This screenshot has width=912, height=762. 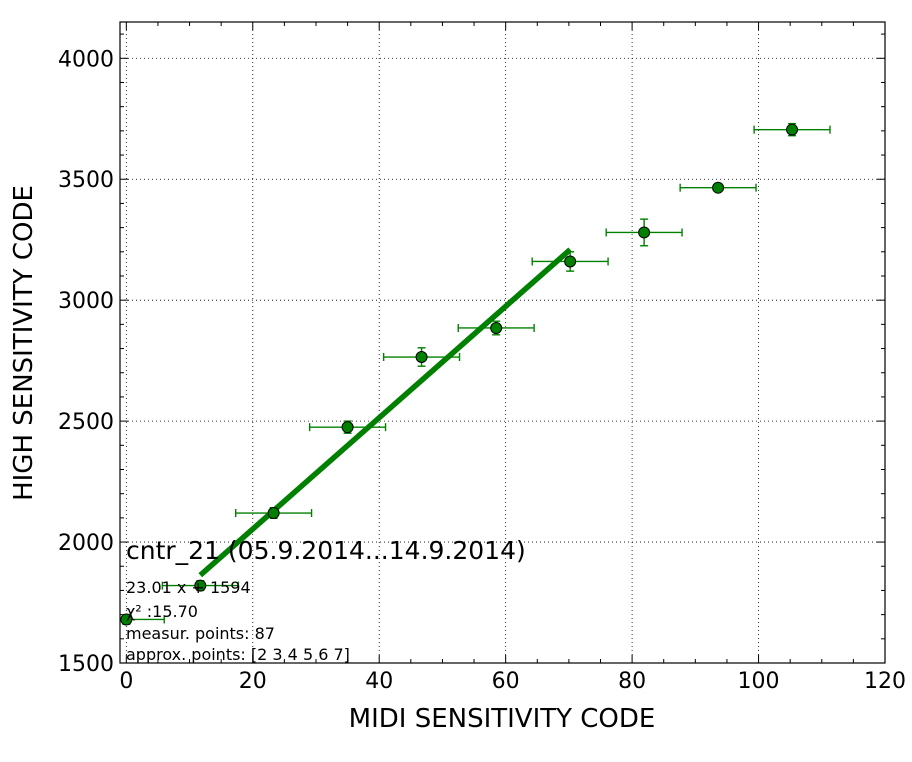 I want to click on x-tick-label: 40, so click(x=379, y=681).